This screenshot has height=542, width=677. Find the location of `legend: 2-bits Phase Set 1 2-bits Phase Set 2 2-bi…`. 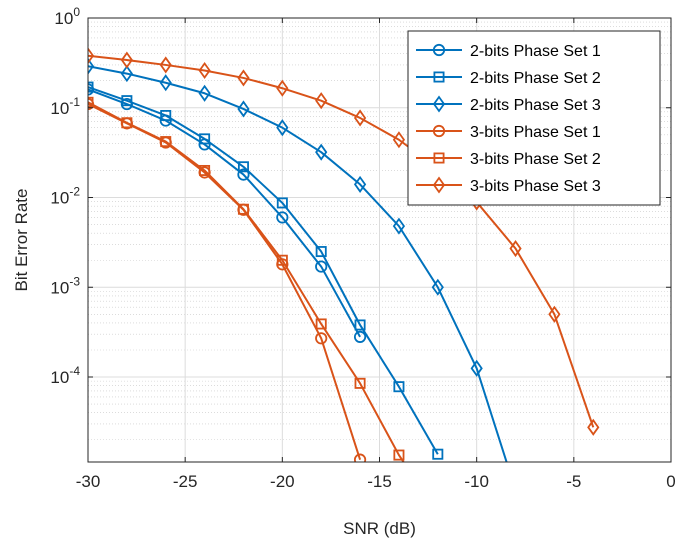

legend: 2-bits Phase Set 1 2-bits Phase Set 2 2-bi… is located at coordinates (534, 118).